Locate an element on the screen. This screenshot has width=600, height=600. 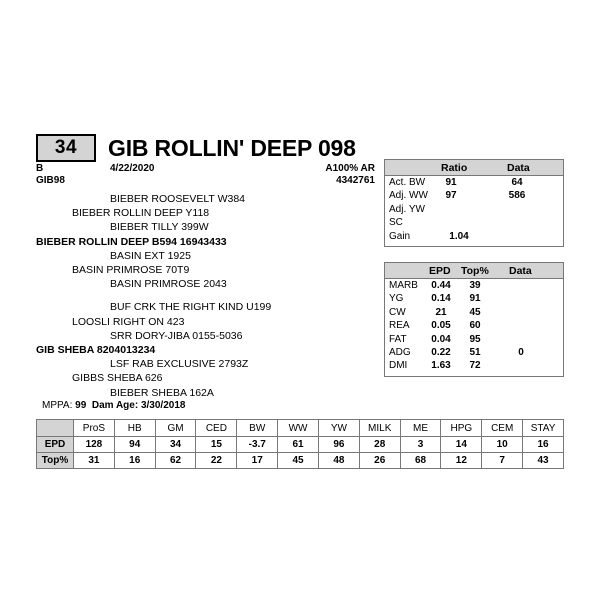
column-header: HPG is located at coordinates (461, 428).